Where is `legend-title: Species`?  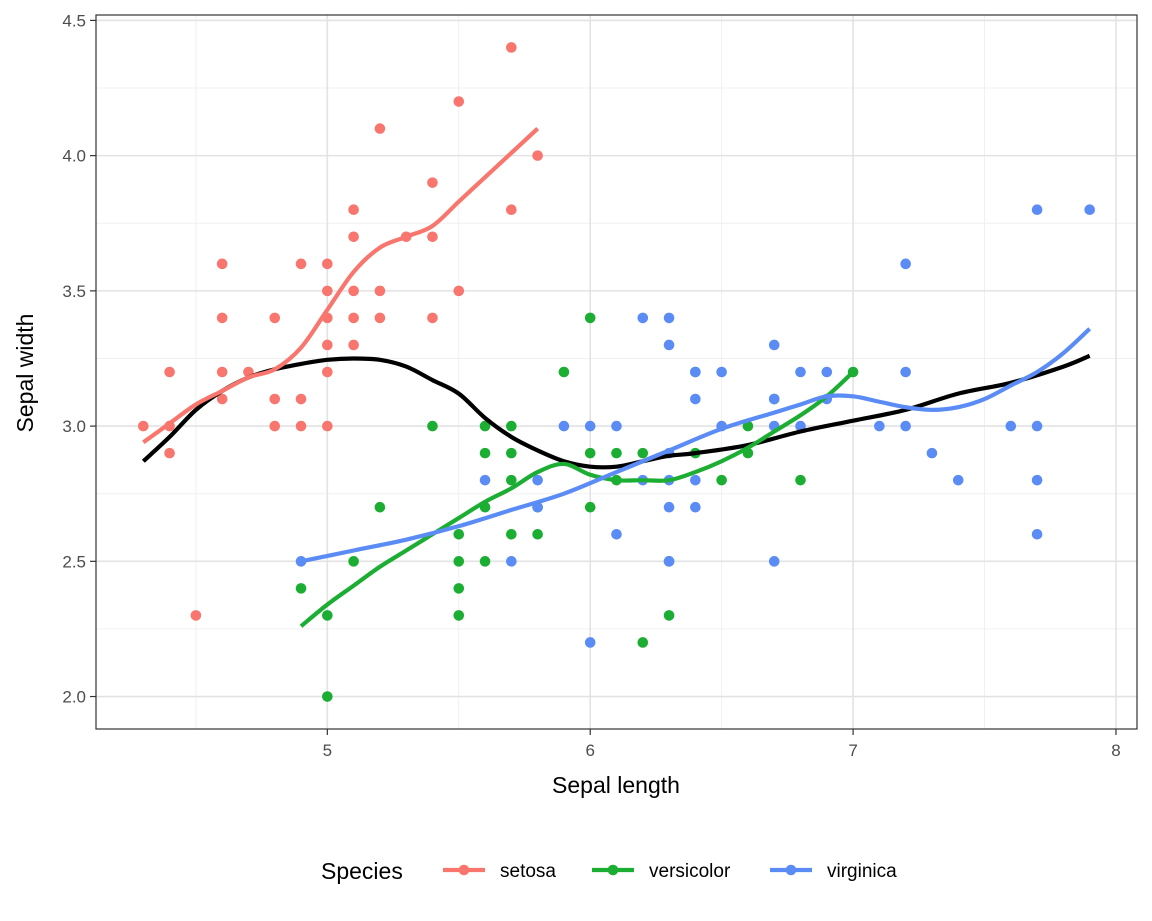 legend-title: Species is located at coordinates (362, 871).